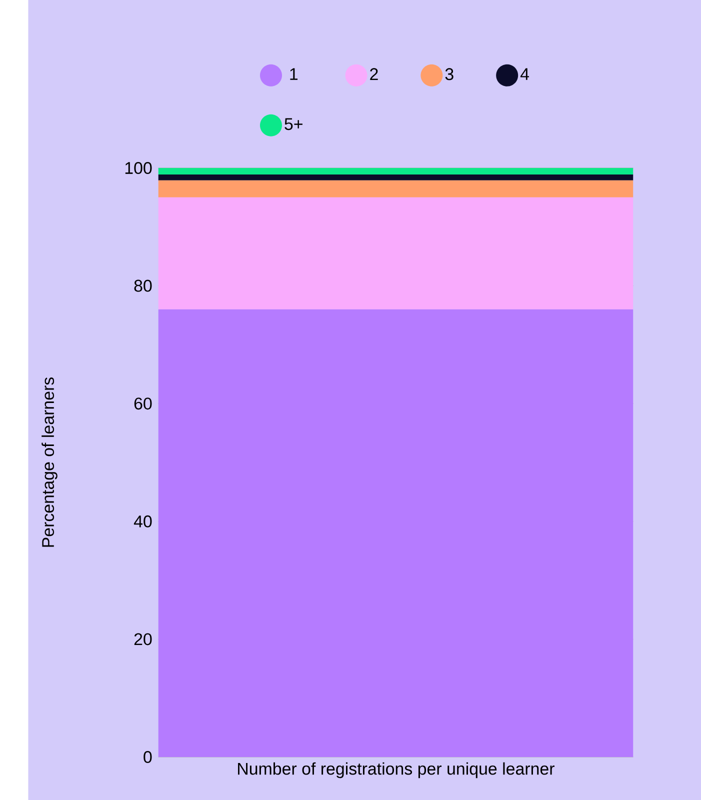 This screenshot has width=701, height=800. What do you see at coordinates (143, 404) in the screenshot?
I see `y-tick-label: 60` at bounding box center [143, 404].